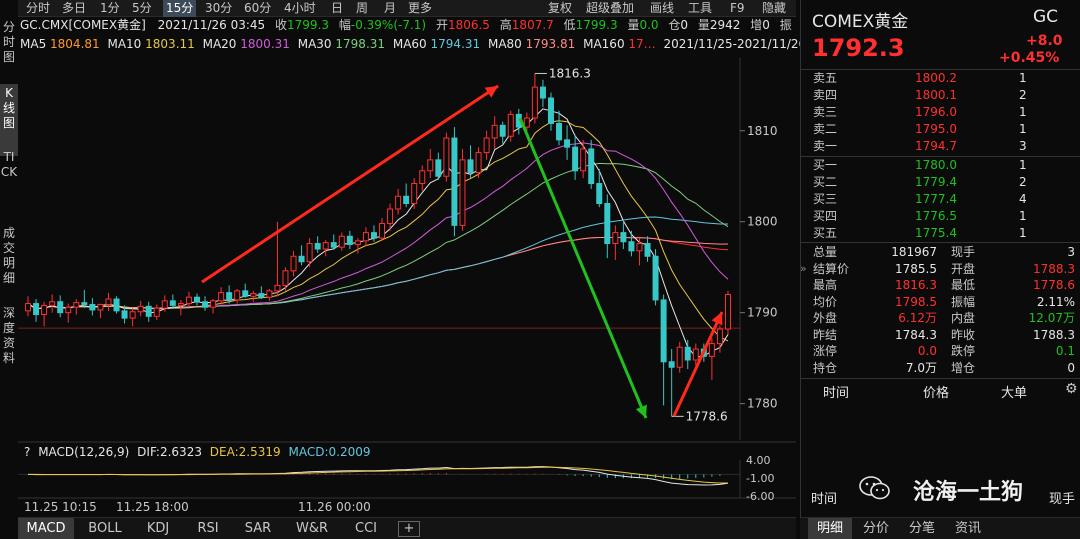  Describe the element at coordinates (560, 8) in the screenshot. I see `adjust-button: 复权` at that location.